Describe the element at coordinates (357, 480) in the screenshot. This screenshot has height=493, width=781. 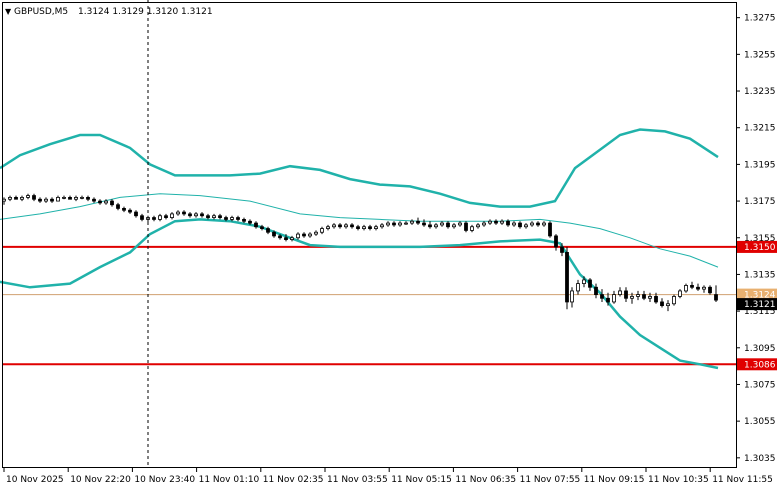
I see `time-tick-label: 11 Nov 03:55` at that location.